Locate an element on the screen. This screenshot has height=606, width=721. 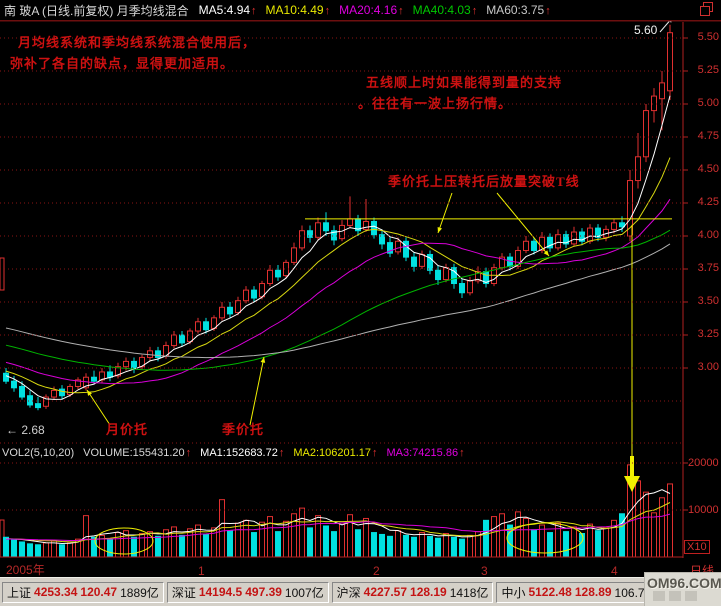
index-name: 中小 is located at coordinates (513, 592).